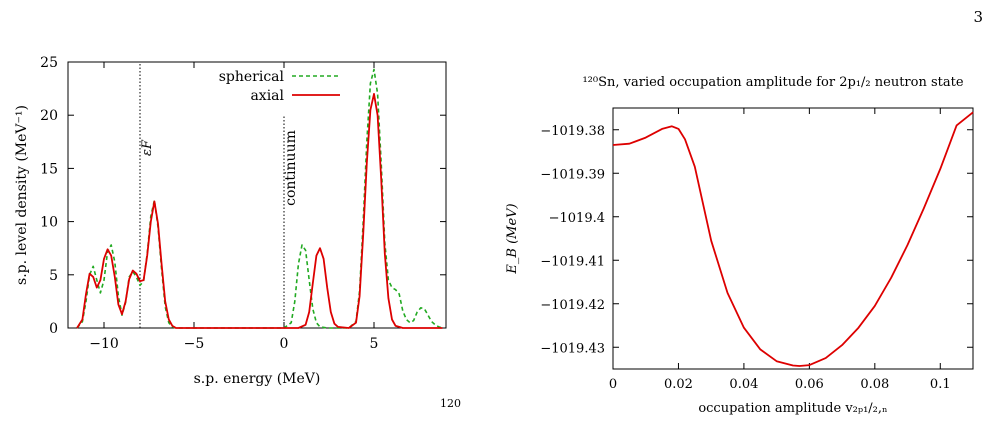  Describe the element at coordinates (53, 276) in the screenshot. I see `left-y-tick-label: 5` at that location.